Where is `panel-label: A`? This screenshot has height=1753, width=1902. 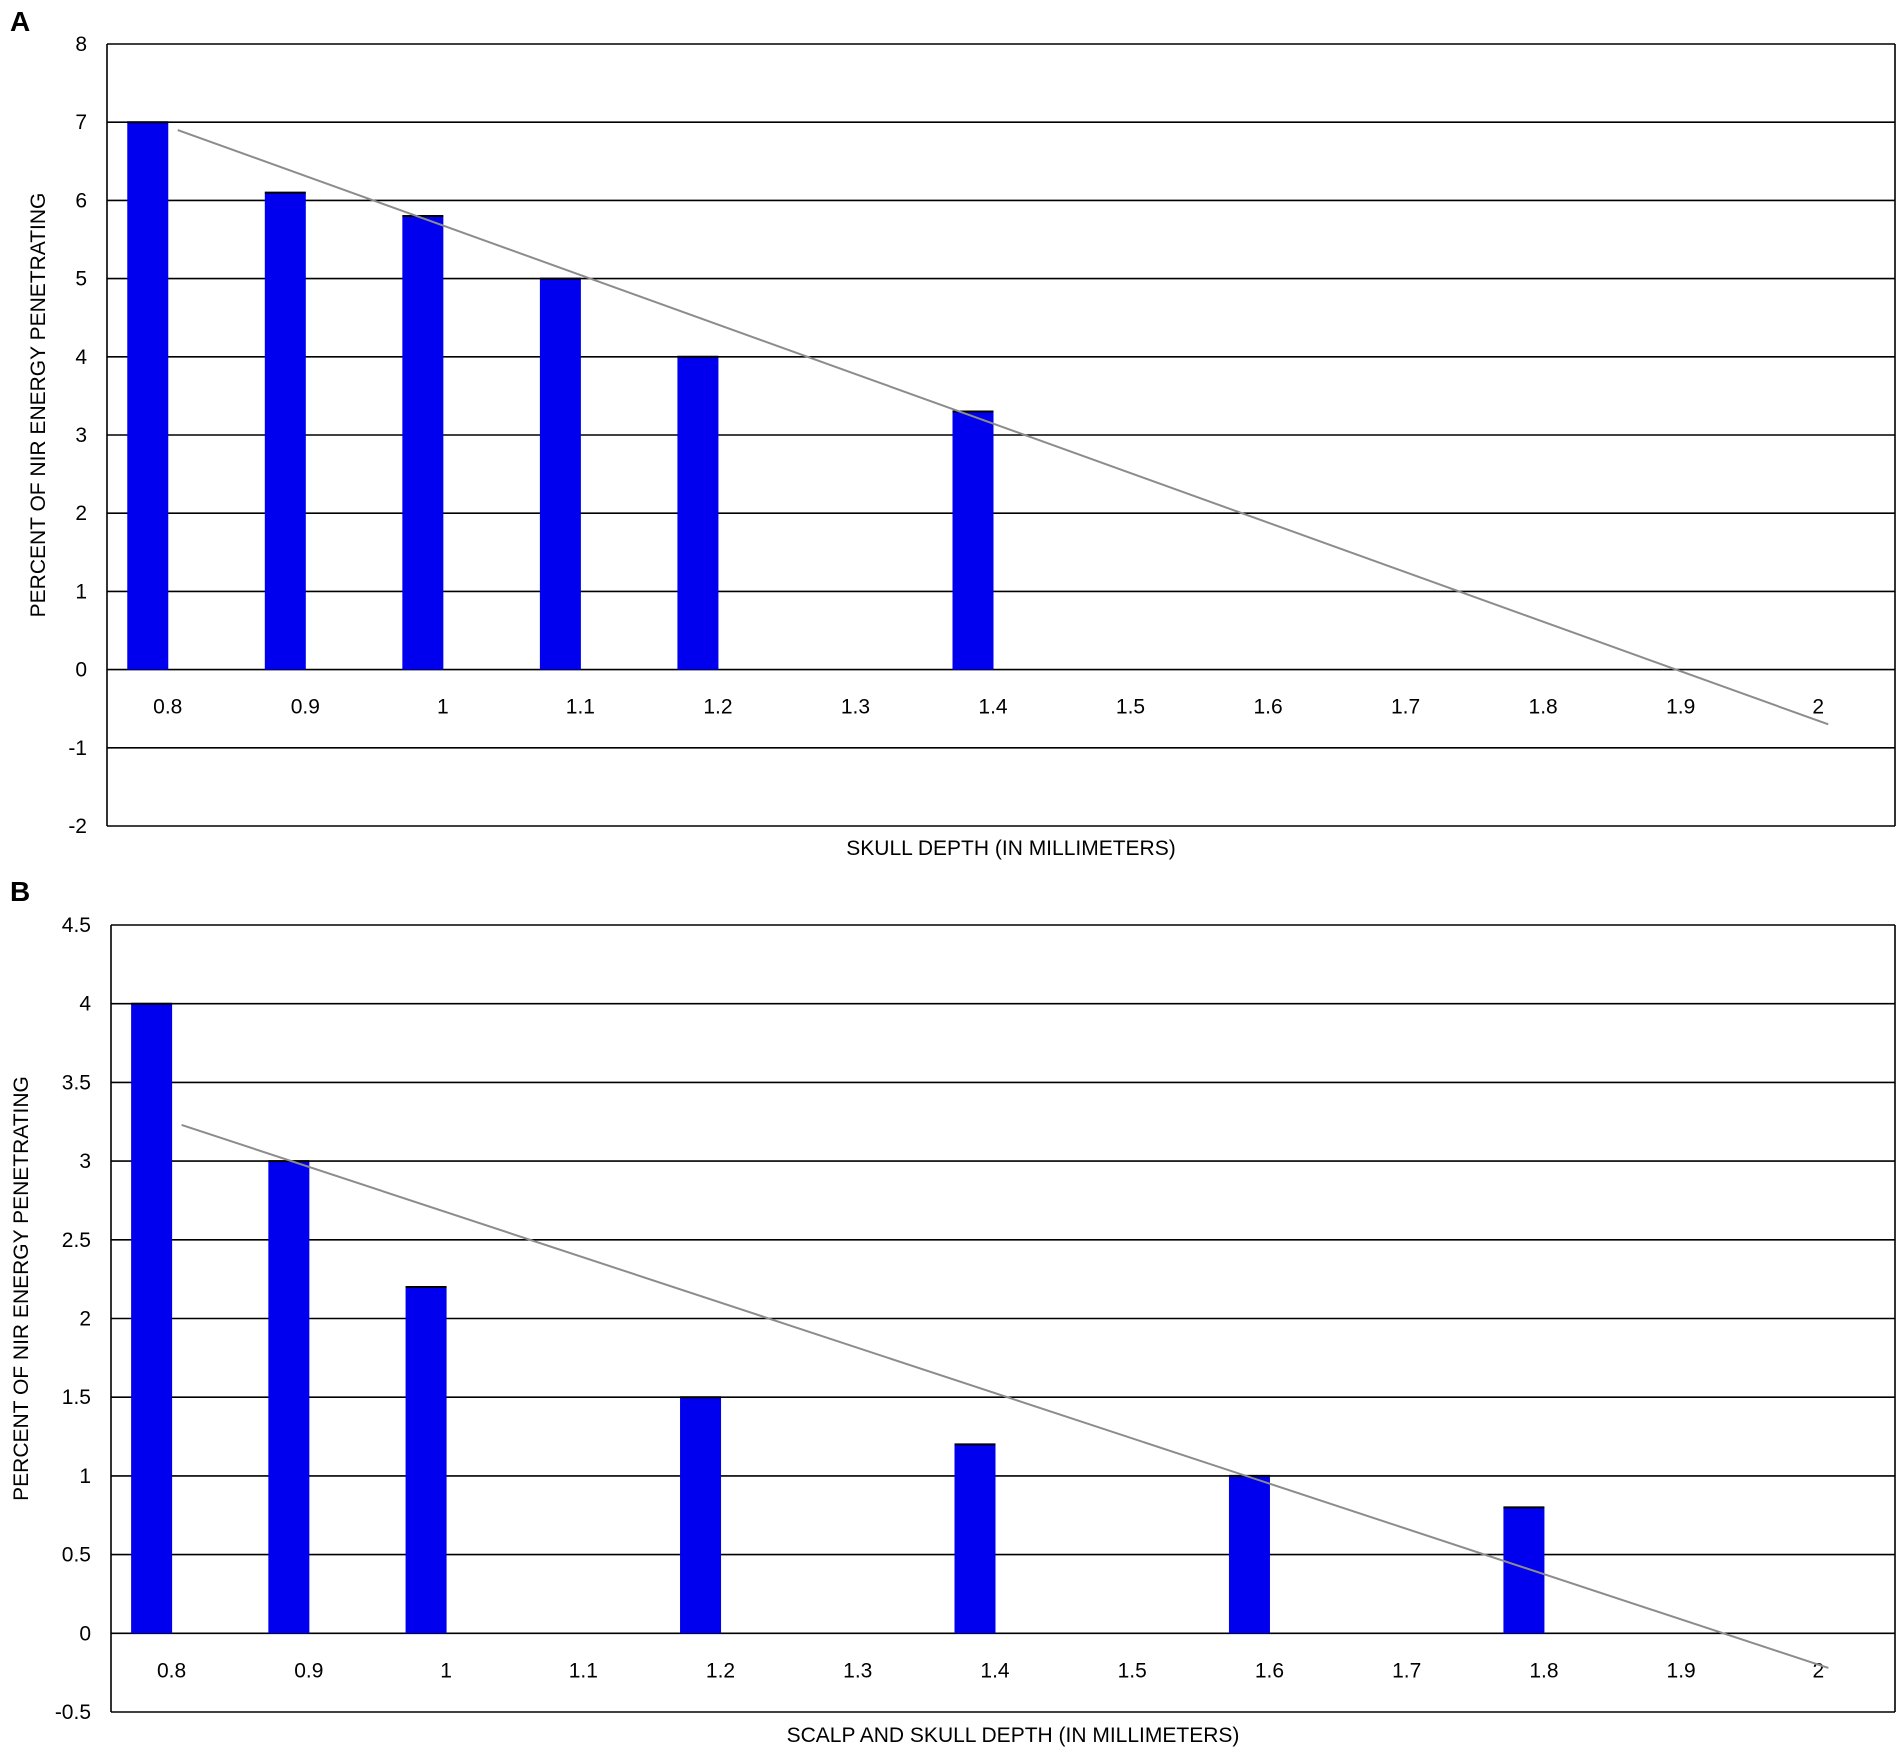
panel-label: A is located at coordinates (20, 21).